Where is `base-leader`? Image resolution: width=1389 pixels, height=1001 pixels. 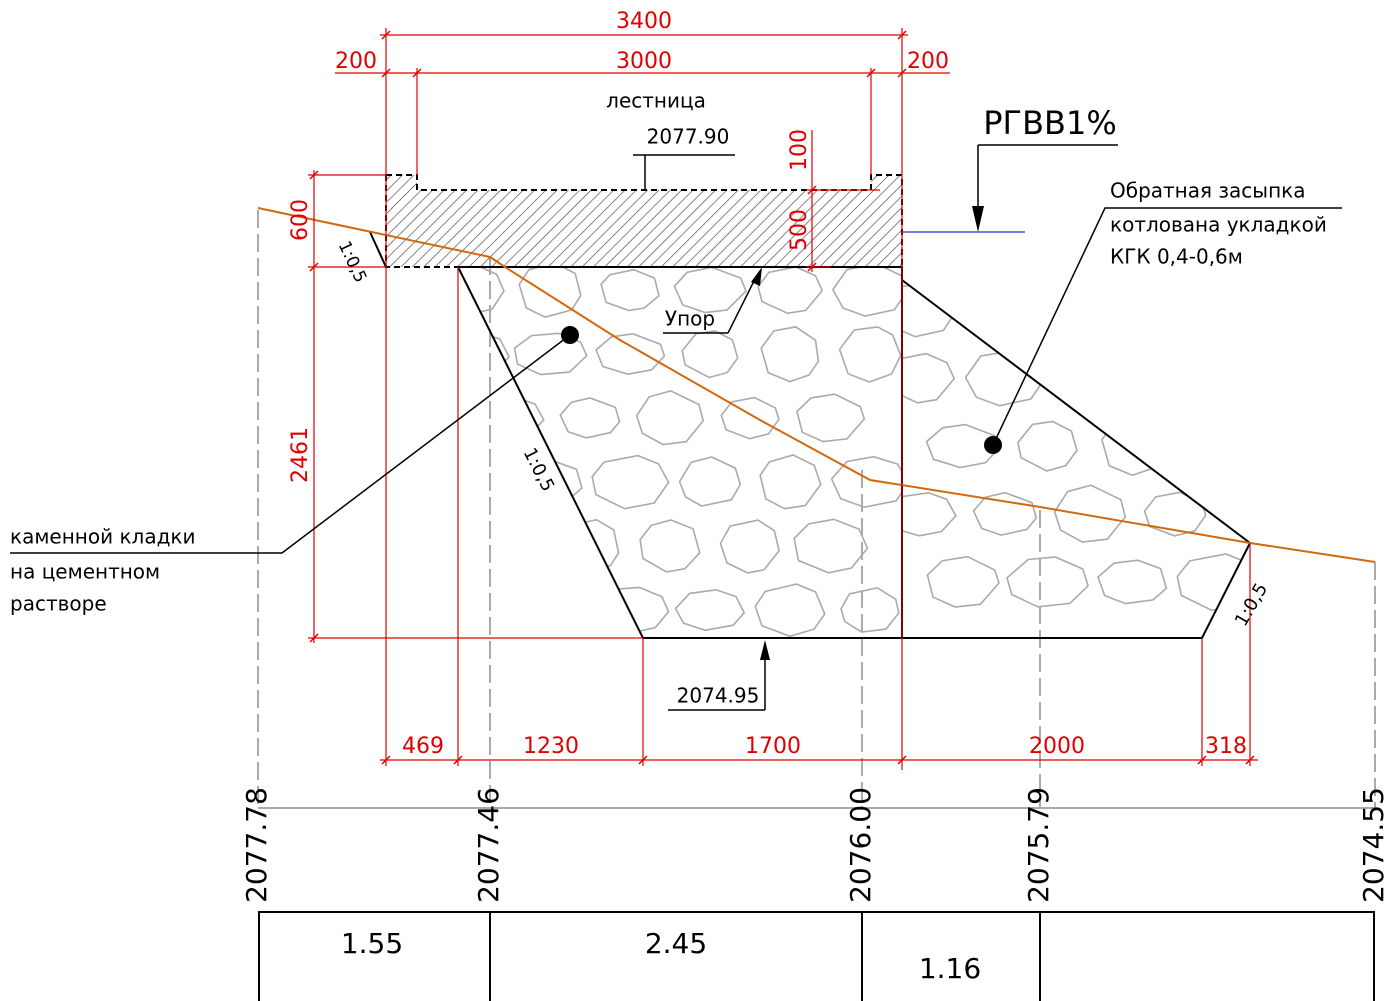
base-leader is located at coordinates (719, 675).